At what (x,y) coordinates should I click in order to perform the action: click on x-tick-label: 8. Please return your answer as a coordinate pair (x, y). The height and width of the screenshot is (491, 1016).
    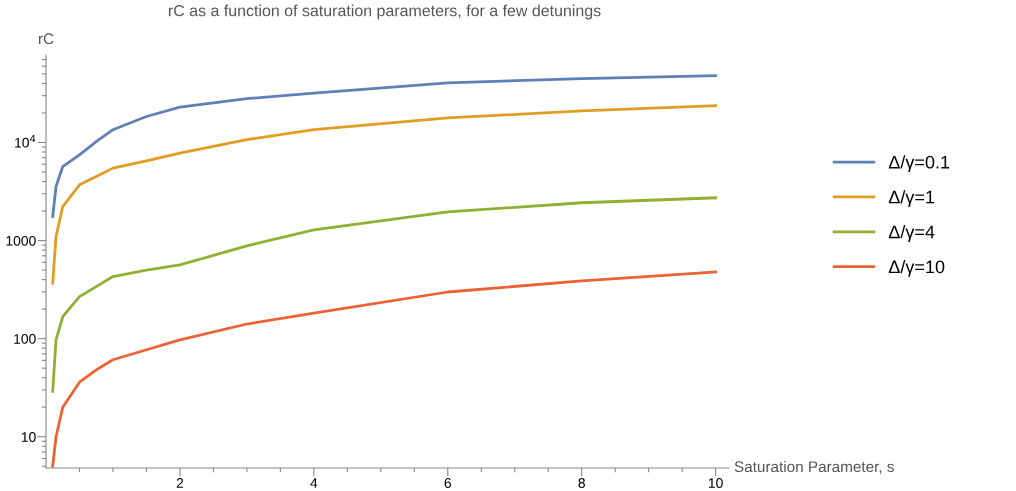
    Looking at the image, I should click on (581, 483).